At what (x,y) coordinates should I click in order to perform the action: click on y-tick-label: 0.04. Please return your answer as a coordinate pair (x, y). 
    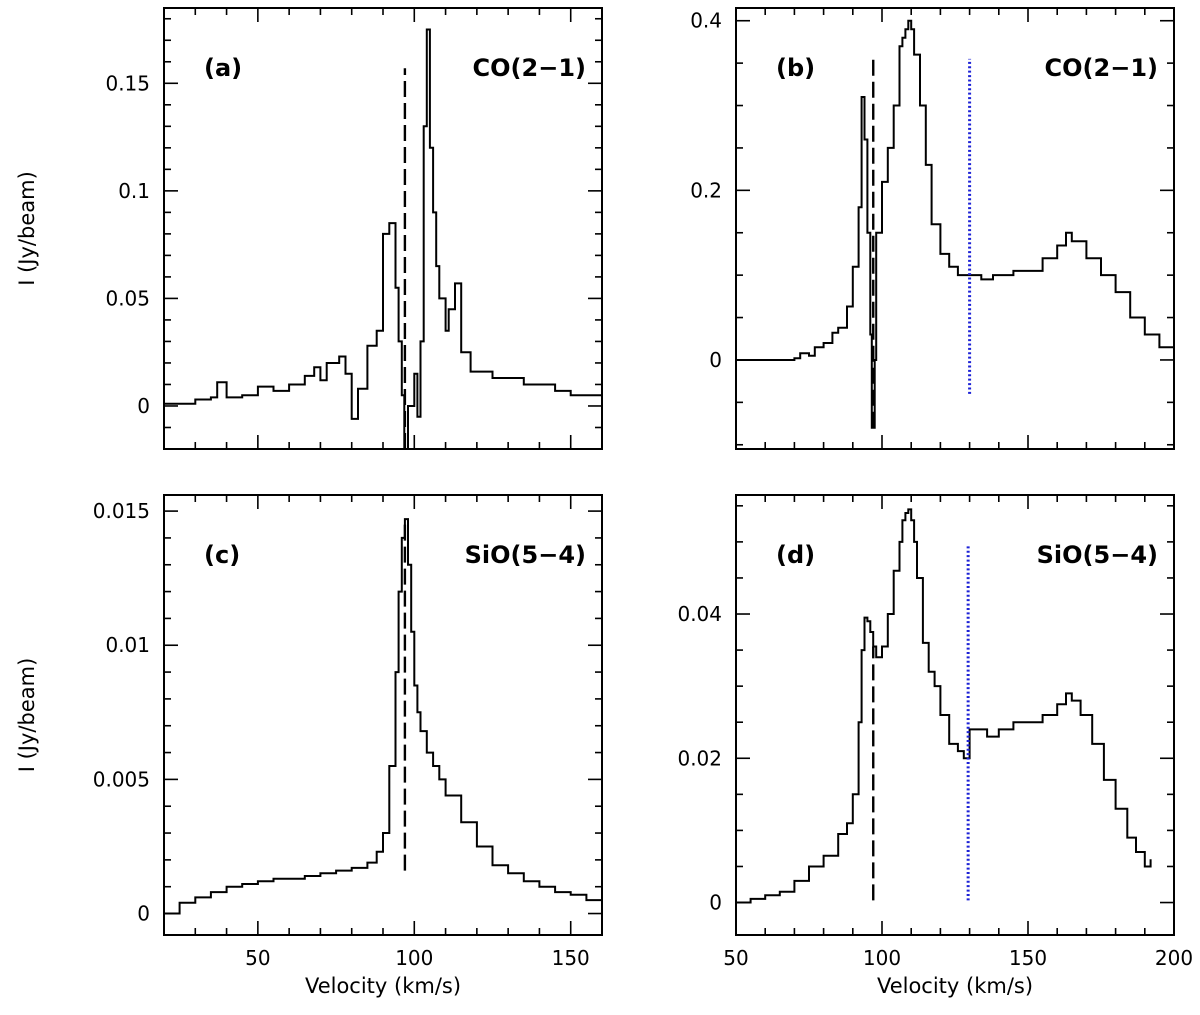
    Looking at the image, I should click on (699, 614).